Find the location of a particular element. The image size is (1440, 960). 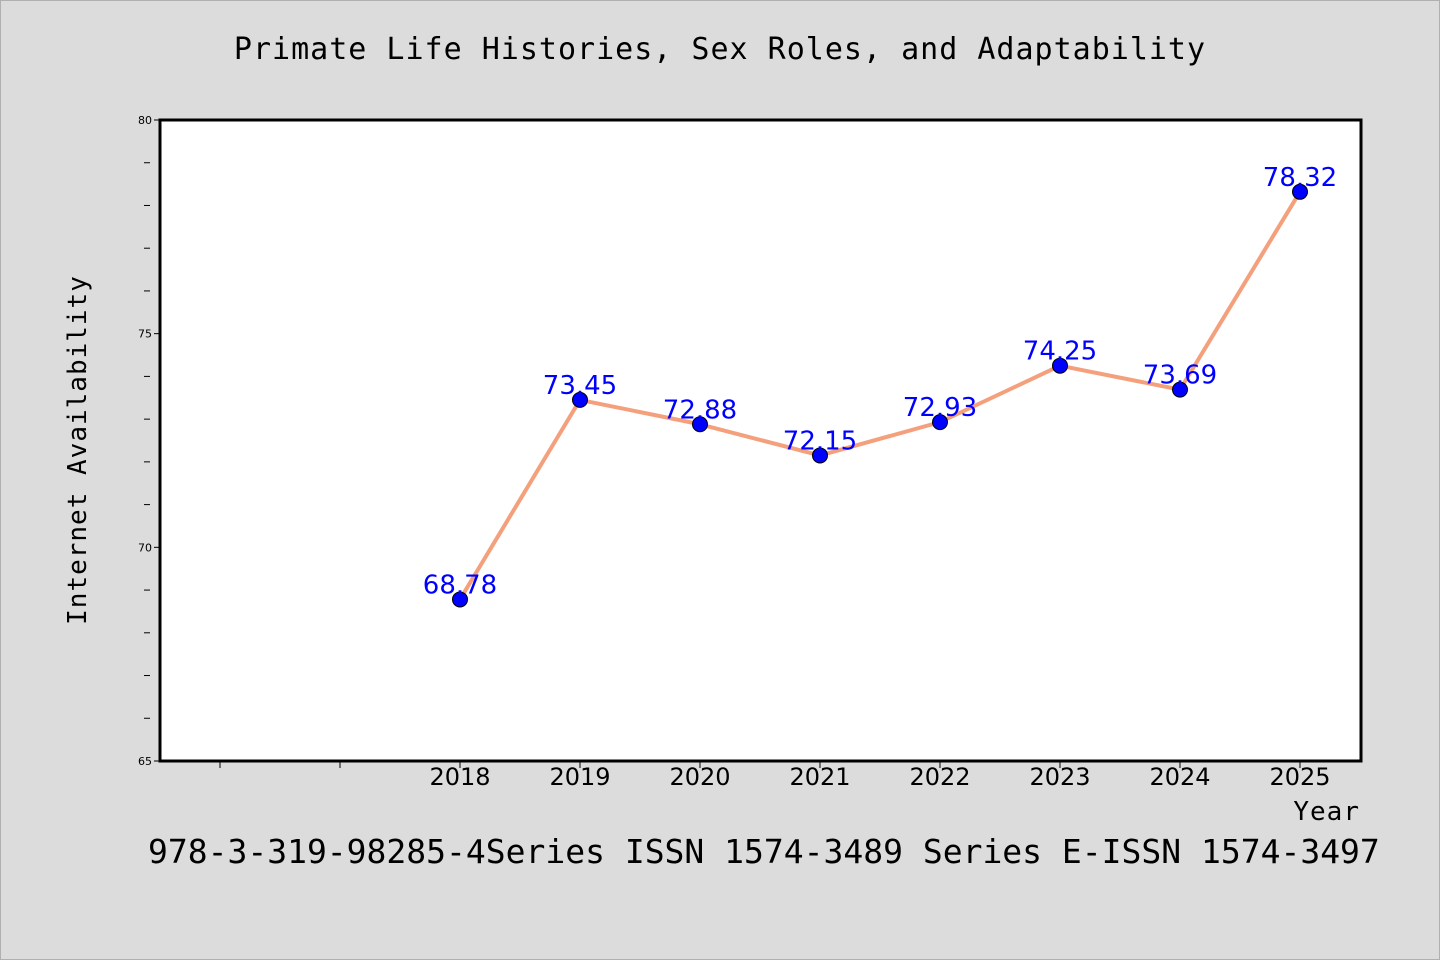

x-axis: 2018 2019 2020 2021 2022 2023 2024 2025 is located at coordinates (775, 776).